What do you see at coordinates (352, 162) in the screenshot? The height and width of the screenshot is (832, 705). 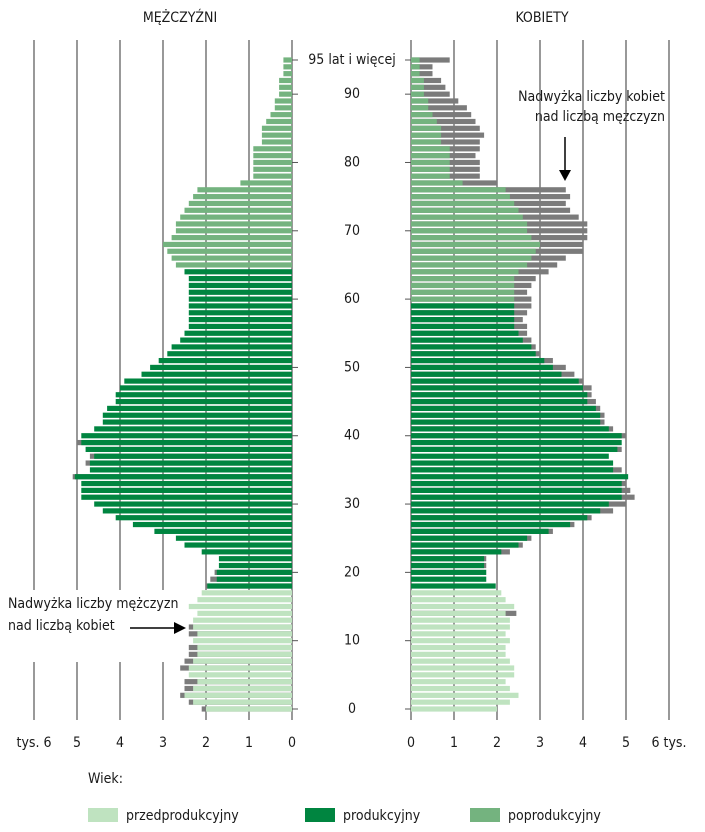 I see `y-tick-label: 80` at bounding box center [352, 162].